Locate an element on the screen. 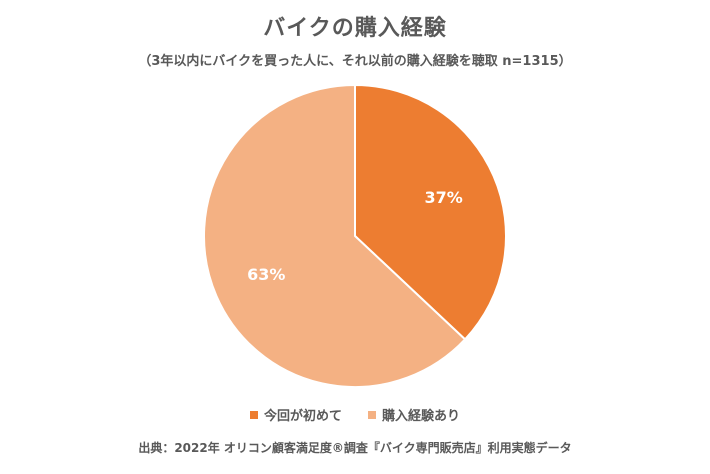 This screenshot has width=710, height=474. chart-title: バイクの購入経験 is located at coordinates (355, 28).